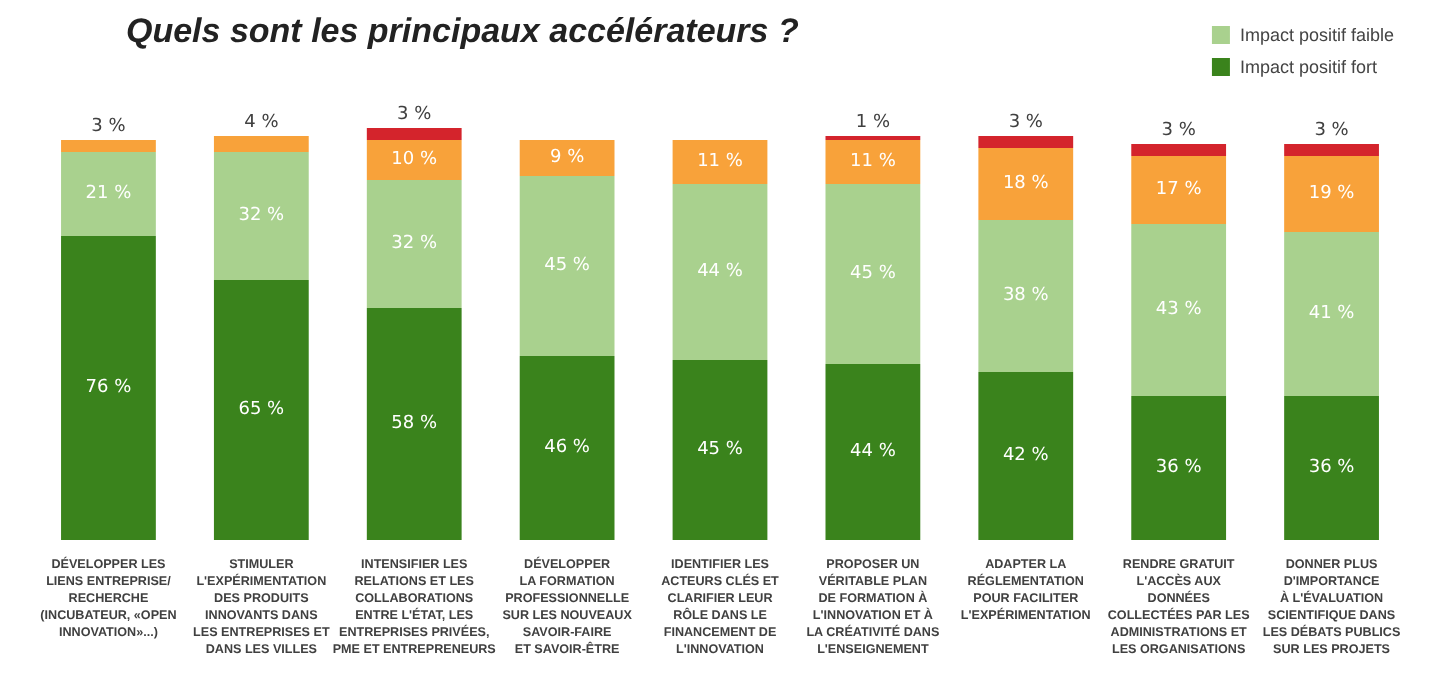 The image size is (1440, 680). I want to click on data-label: 65 %, so click(262, 410).